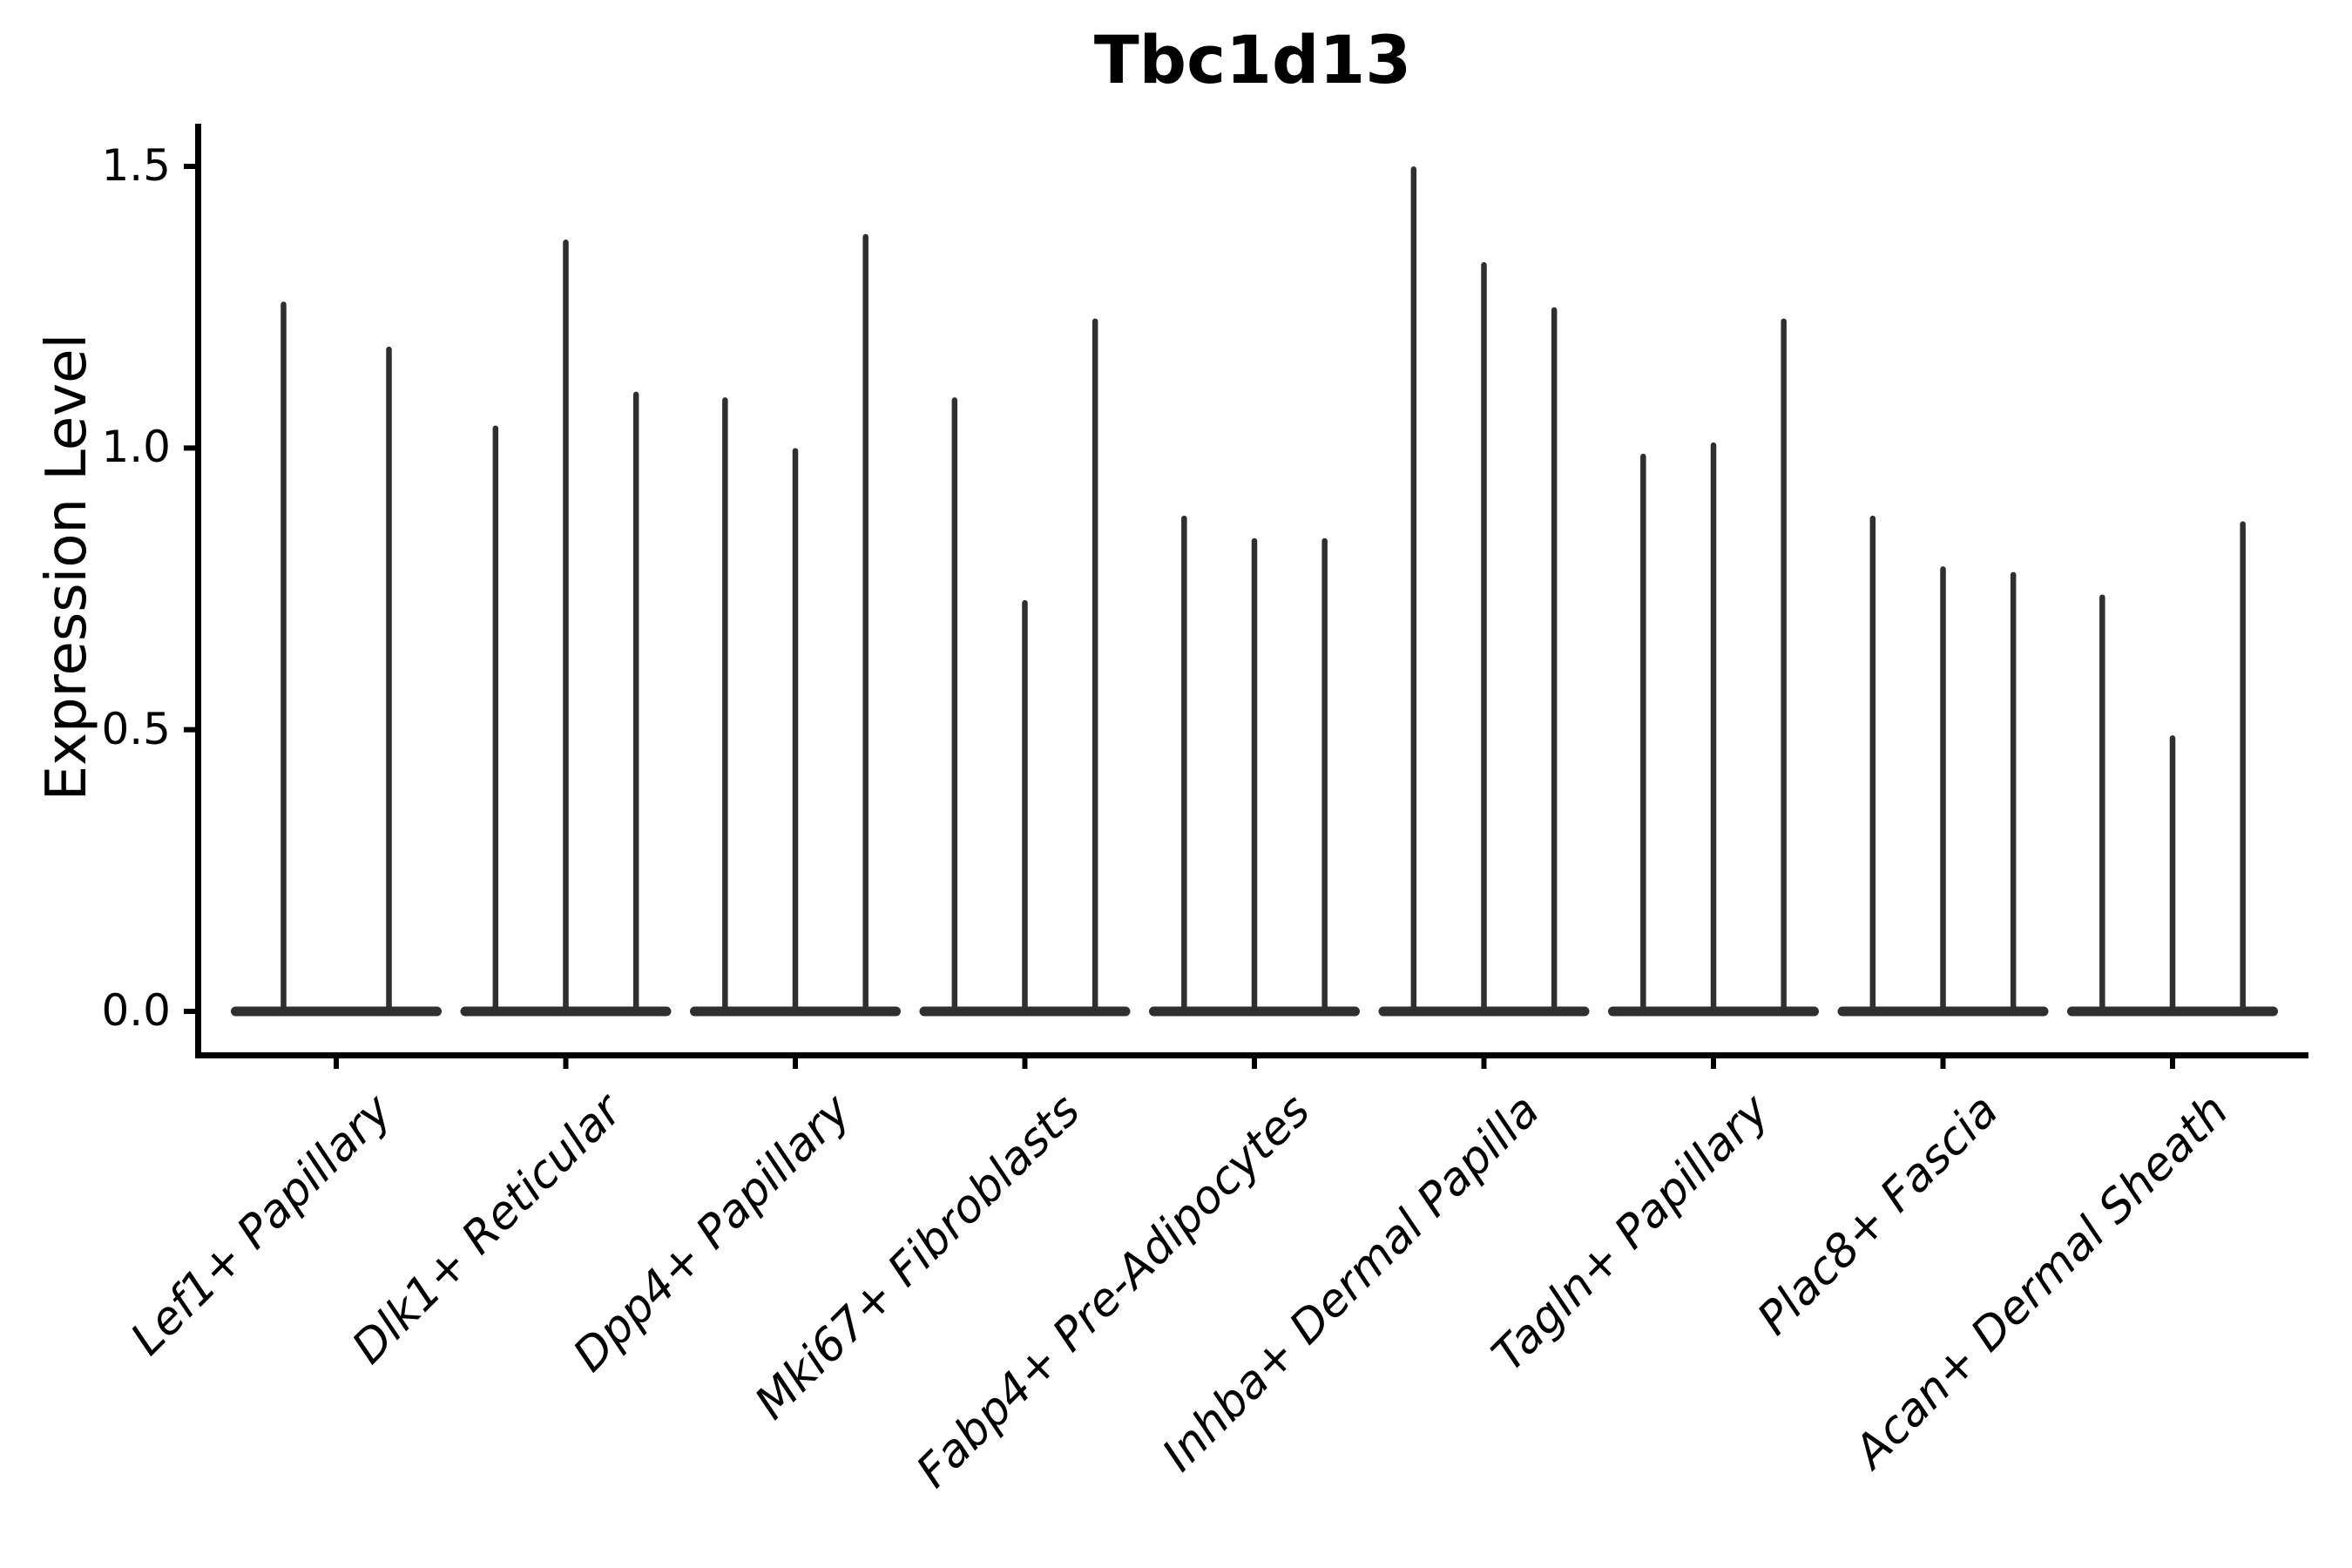 This screenshot has height=1568, width=2352. I want to click on violin-base-strip, so click(336, 1012).